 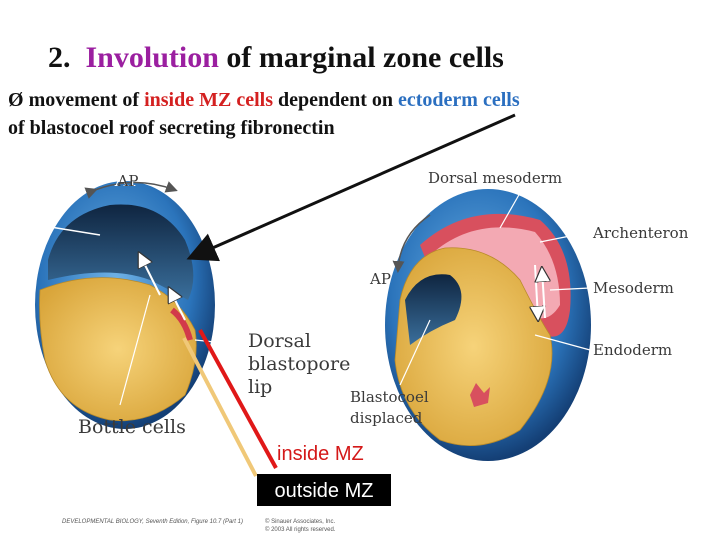 What do you see at coordinates (386, 418) in the screenshot?
I see `blastocoel-label: displaced` at bounding box center [386, 418].